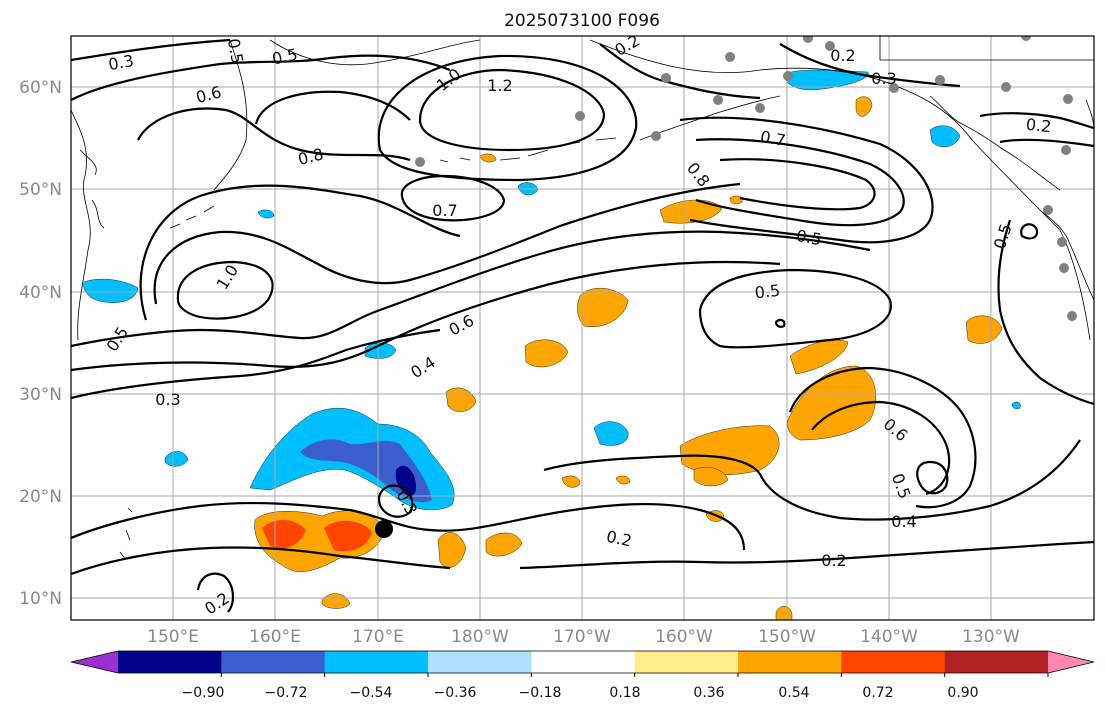  Describe the element at coordinates (384, 529) in the screenshot. I see `storm-center-marker` at that location.